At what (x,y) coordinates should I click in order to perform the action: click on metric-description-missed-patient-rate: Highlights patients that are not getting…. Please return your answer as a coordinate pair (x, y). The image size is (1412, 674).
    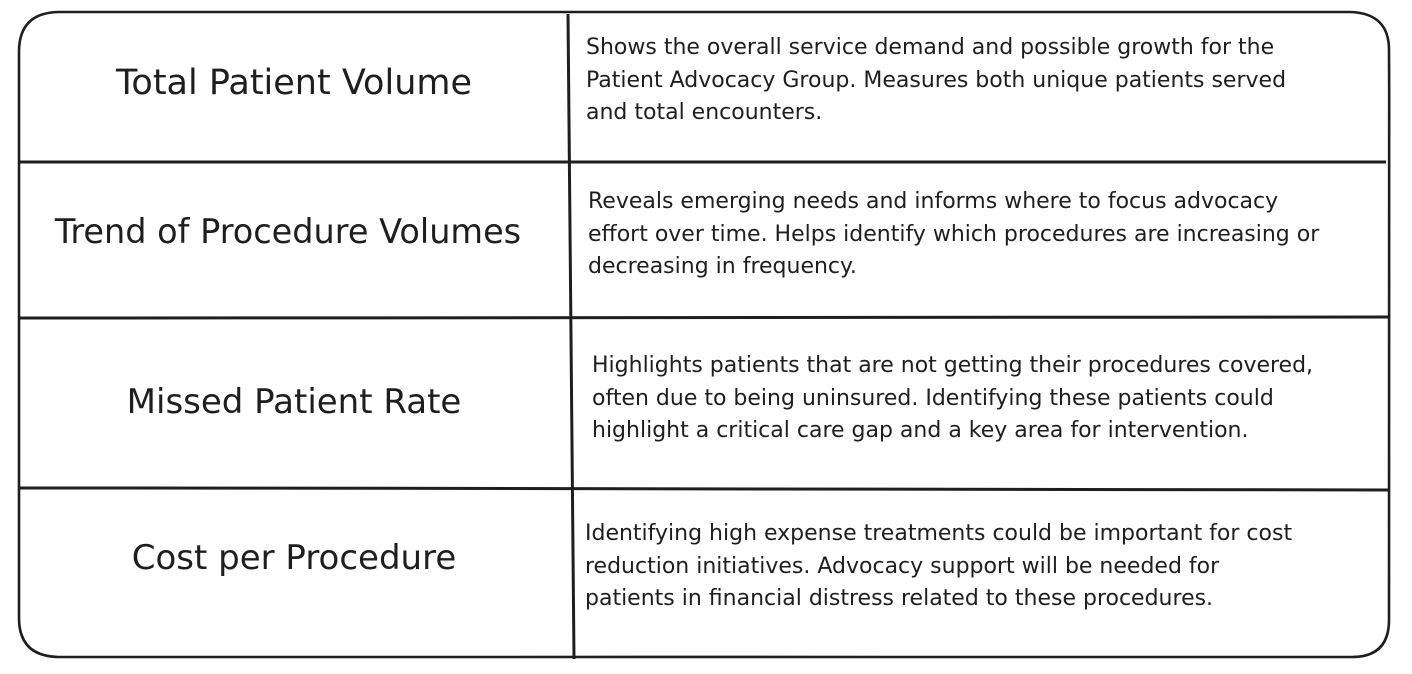
    Looking at the image, I should click on (953, 398).